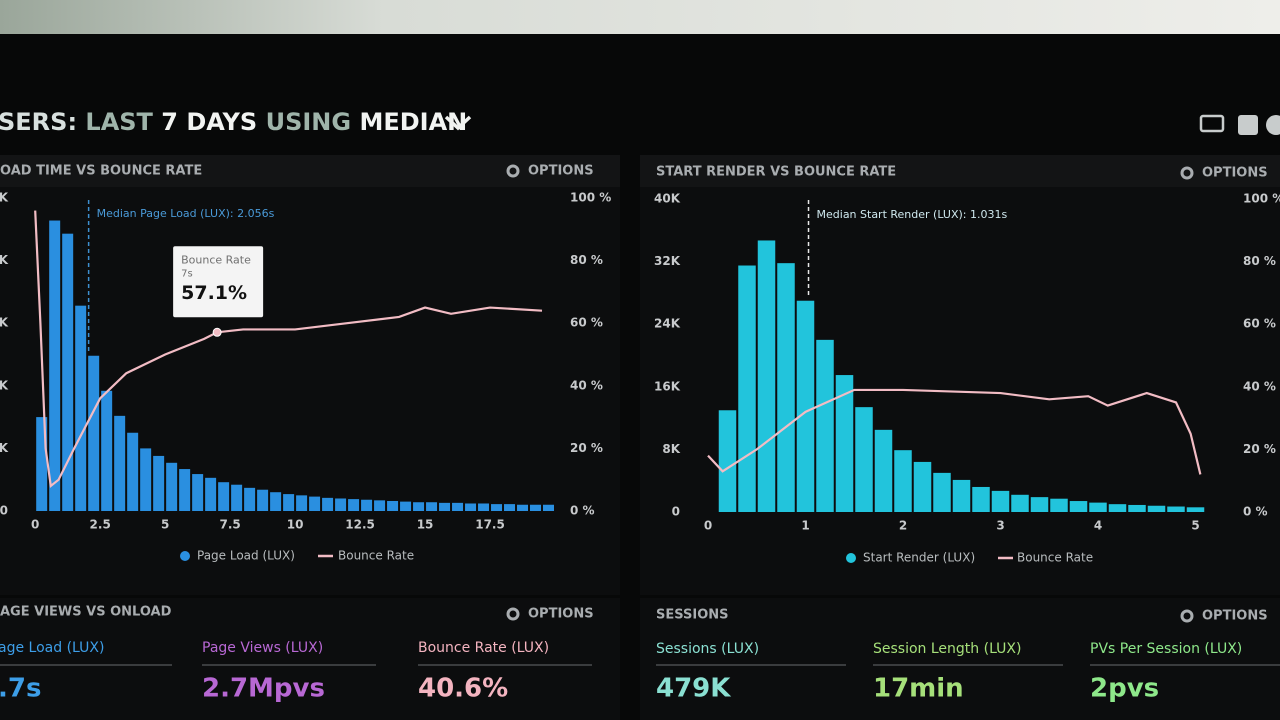 Image resolution: width=1280 pixels, height=720 pixels. I want to click on tooltip-x: 7s, so click(187, 273).